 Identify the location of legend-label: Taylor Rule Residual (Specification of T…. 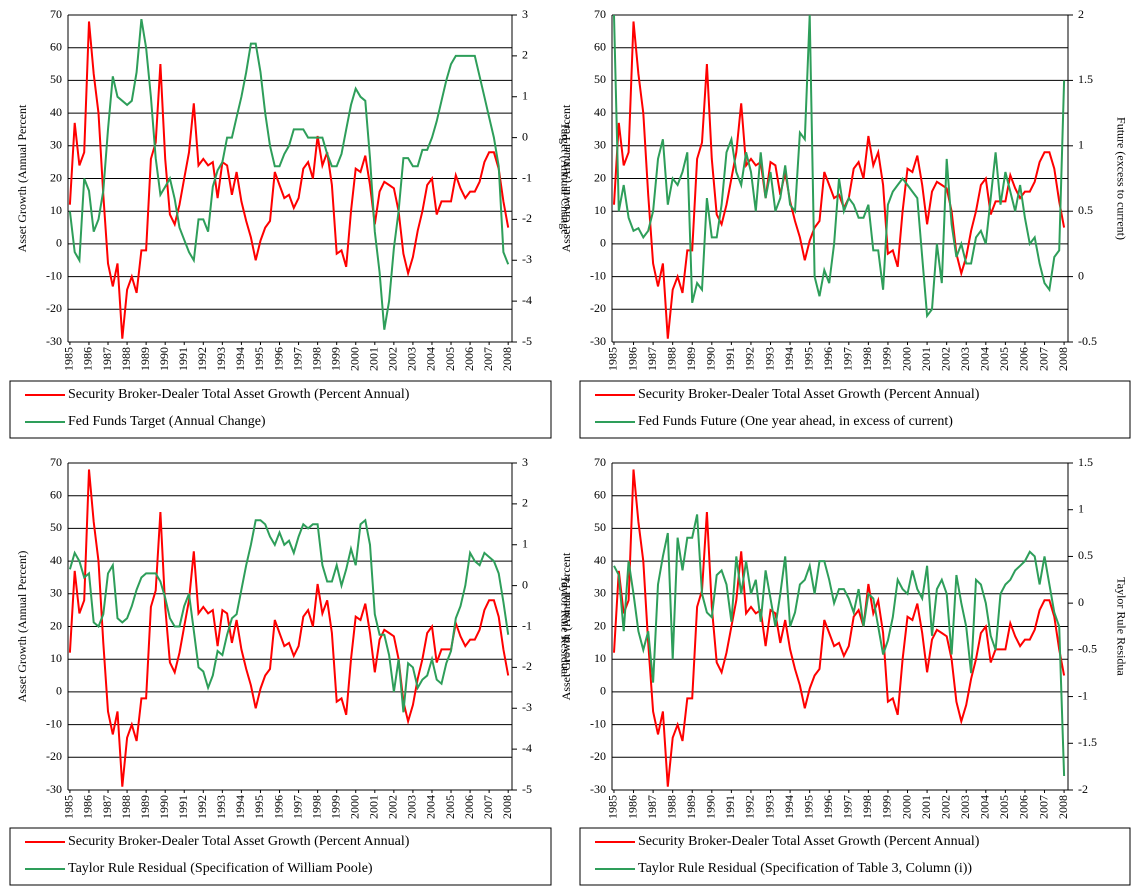
(805, 868).